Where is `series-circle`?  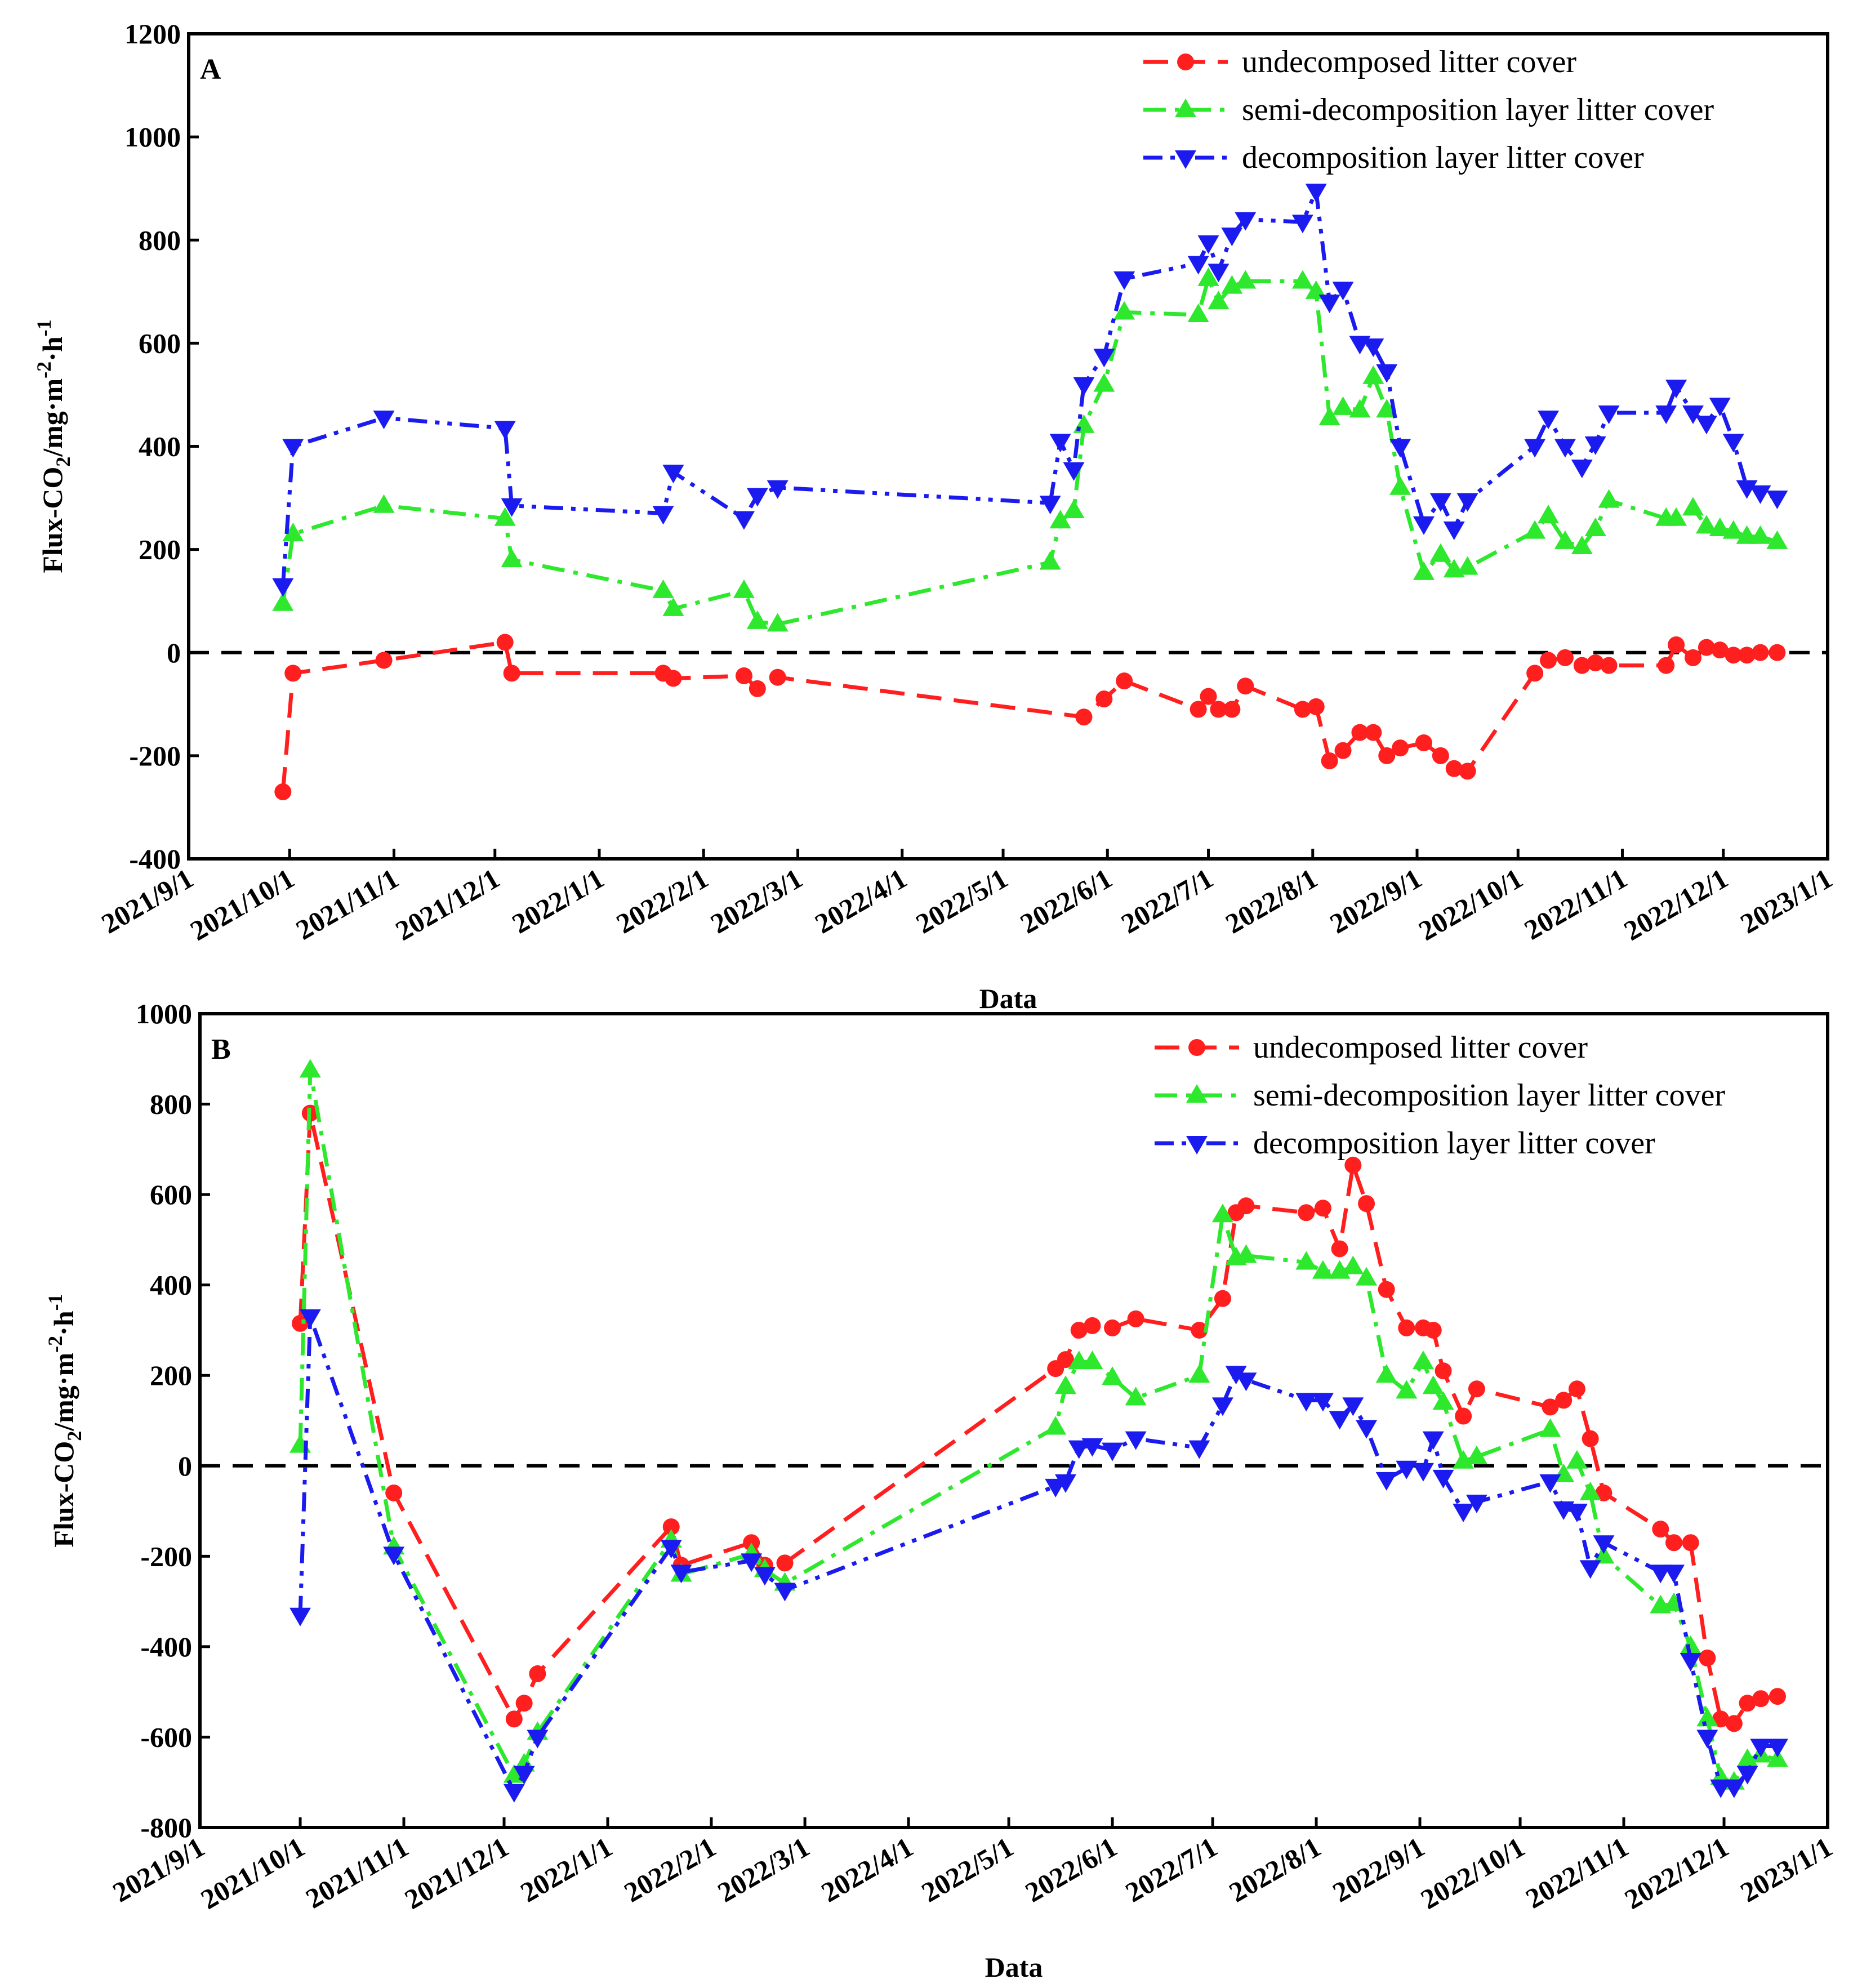
series-circle is located at coordinates (1030, 717).